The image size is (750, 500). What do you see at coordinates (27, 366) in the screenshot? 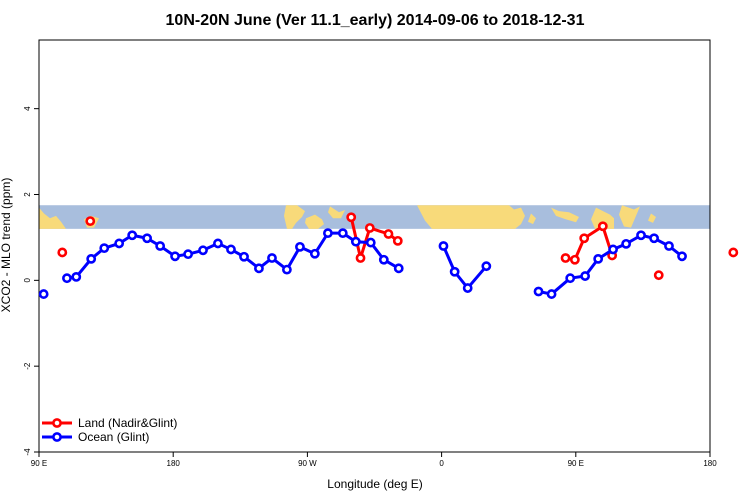
I see `y-tick-label: -2` at bounding box center [27, 366].